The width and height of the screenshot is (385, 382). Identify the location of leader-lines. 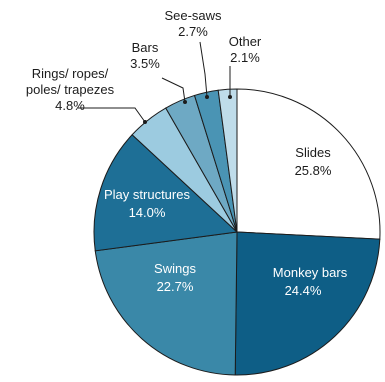
(155, 82).